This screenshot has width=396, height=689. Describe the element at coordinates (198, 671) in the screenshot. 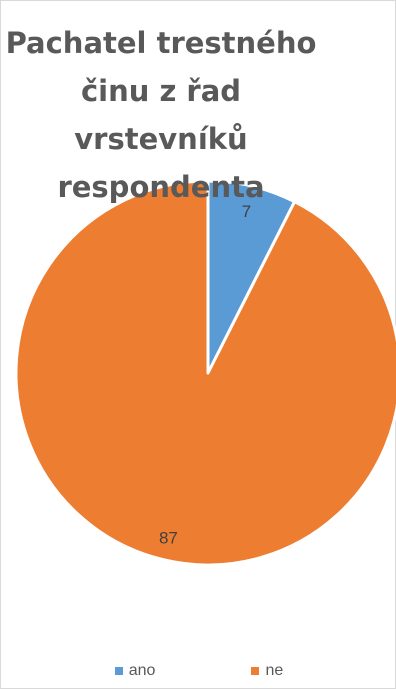

I see `legend: ano ne` at that location.